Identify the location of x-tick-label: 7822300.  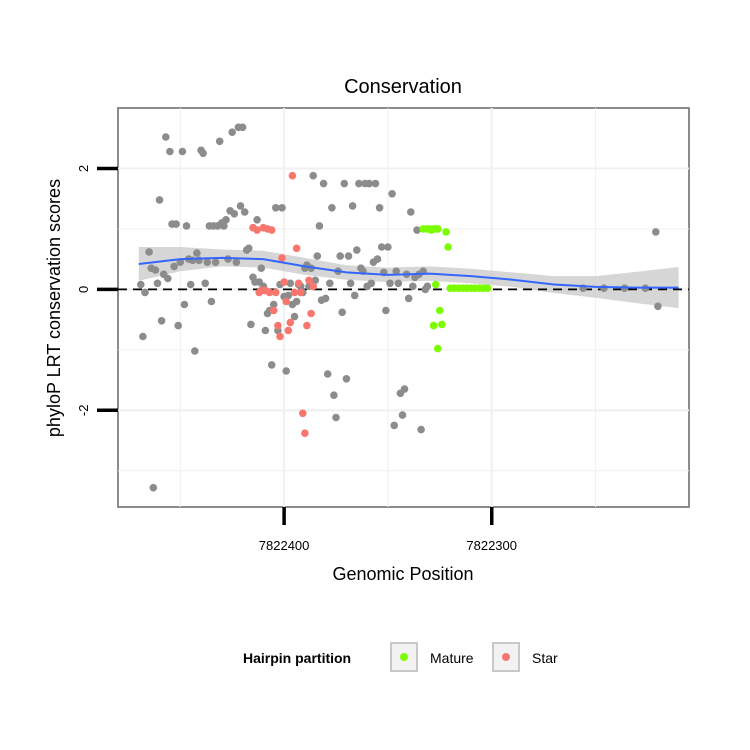
(491, 545).